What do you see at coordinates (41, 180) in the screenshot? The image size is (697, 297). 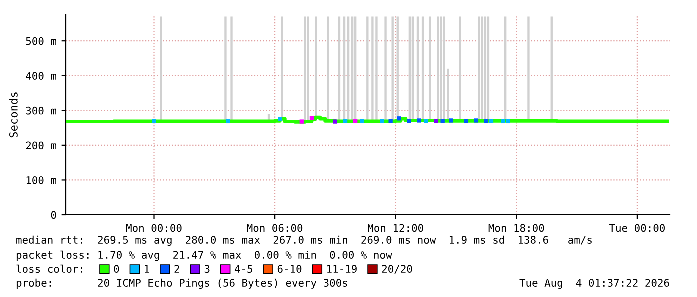 I see `y-tick-label: 100 m` at bounding box center [41, 180].